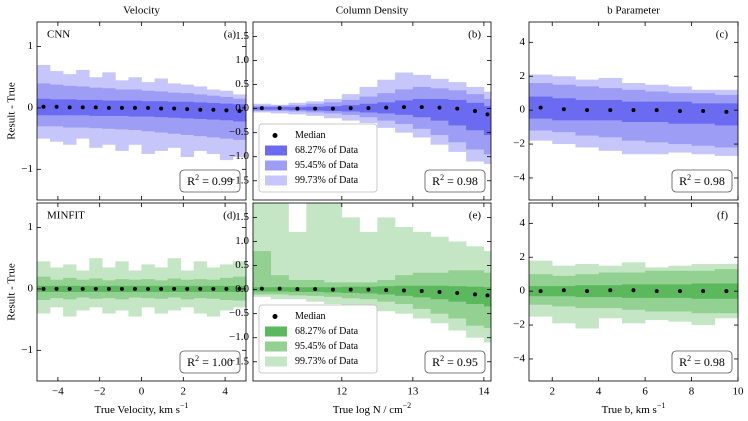 The height and width of the screenshot is (421, 748). What do you see at coordinates (633, 11) in the screenshot?
I see `panel-title: b Parameter` at bounding box center [633, 11].